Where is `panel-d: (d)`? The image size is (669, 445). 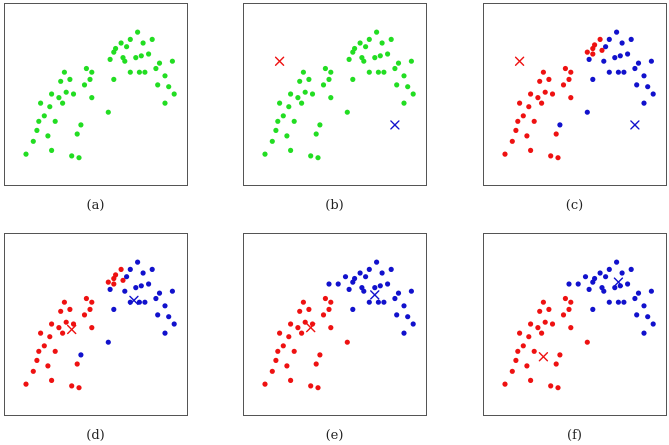
panel-d: (d) is located at coordinates (96, 338).